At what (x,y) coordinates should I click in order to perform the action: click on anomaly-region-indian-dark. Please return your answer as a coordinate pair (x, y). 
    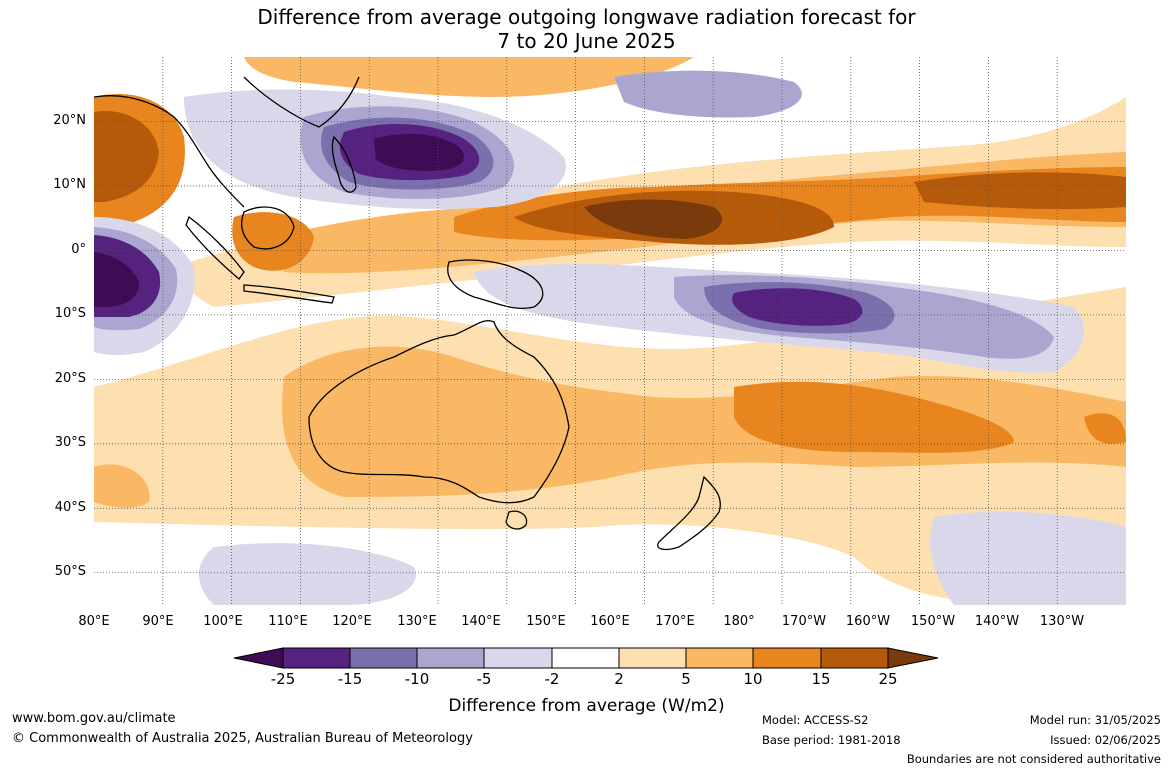
    Looking at the image, I should click on (116, 279).